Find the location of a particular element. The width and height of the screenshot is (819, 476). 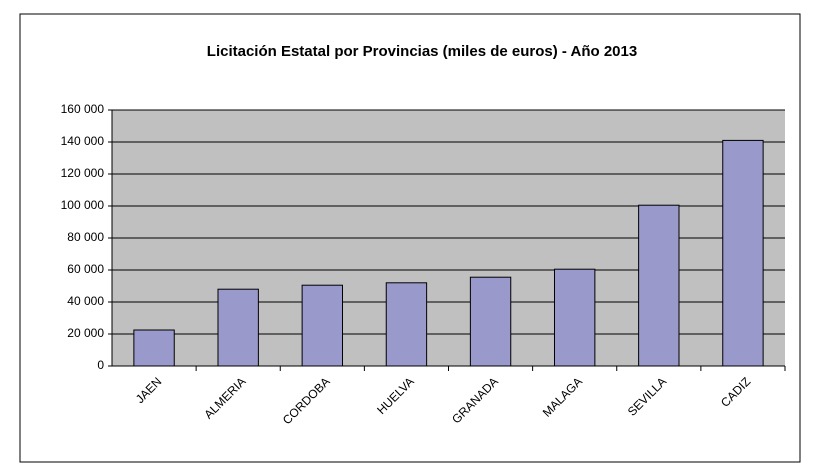

y-tick-label: 140 000 is located at coordinates (83, 141).